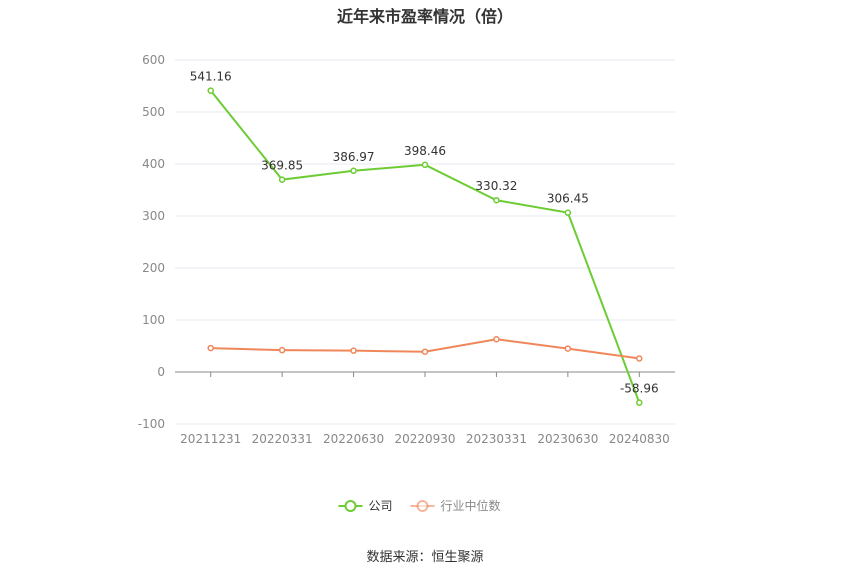  Describe the element at coordinates (151, 424) in the screenshot. I see `y-tick-label: -100` at that location.